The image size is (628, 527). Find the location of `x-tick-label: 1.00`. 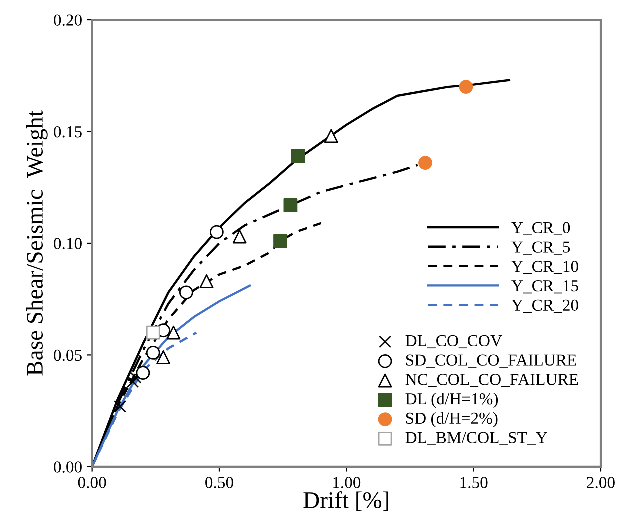

x-tick-label: 1.00 is located at coordinates (347, 482).